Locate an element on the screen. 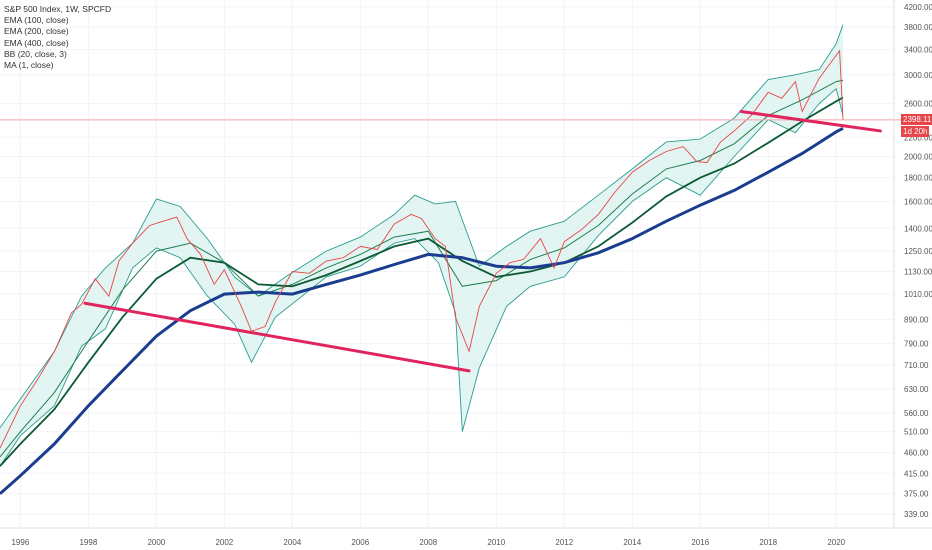  last-price-tag: 2398.11 is located at coordinates (916, 119).